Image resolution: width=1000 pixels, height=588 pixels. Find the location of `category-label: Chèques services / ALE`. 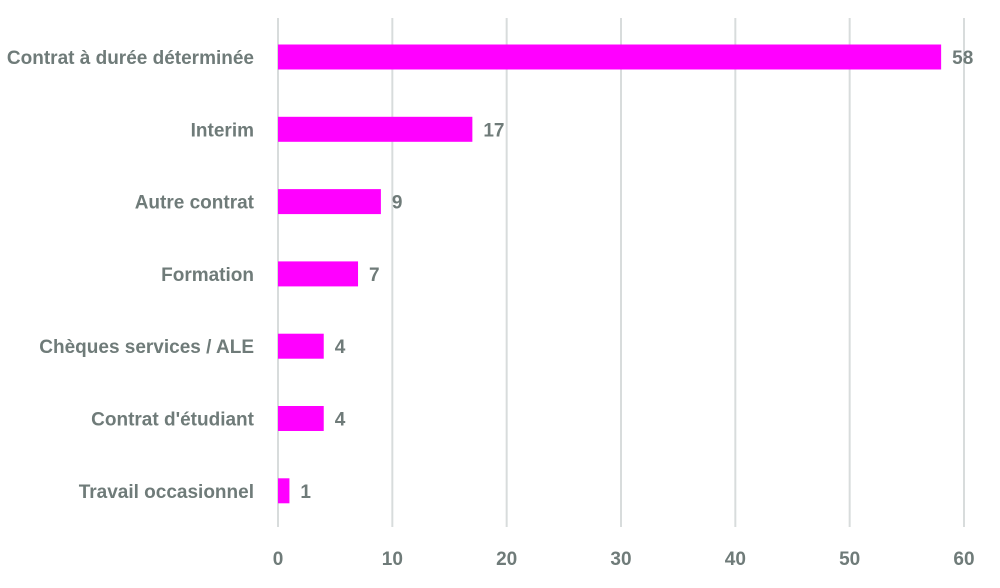

category-label: Chèques services / ALE is located at coordinates (146, 347).